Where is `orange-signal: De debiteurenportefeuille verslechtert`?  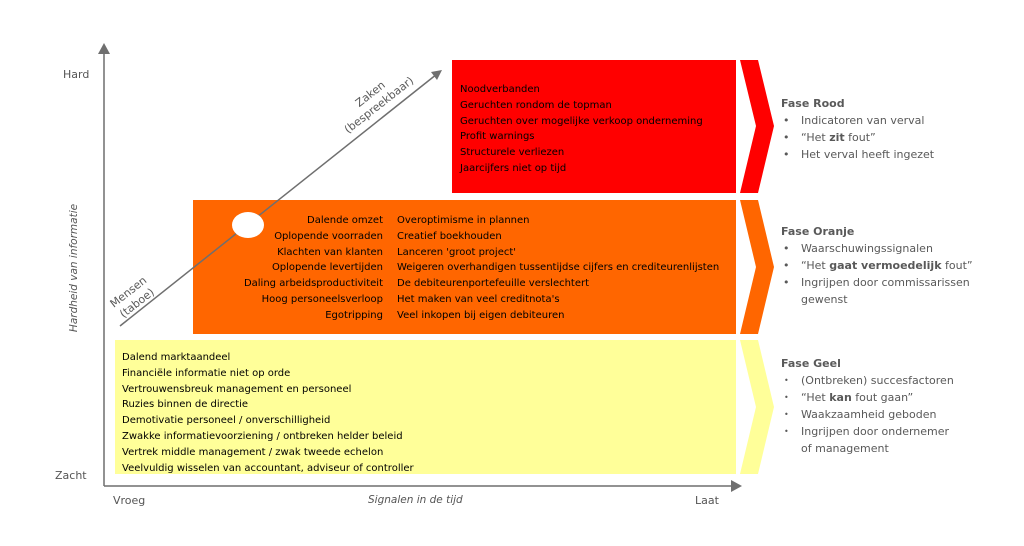 orange-signal: De debiteurenportefeuille verslechtert is located at coordinates (493, 284).